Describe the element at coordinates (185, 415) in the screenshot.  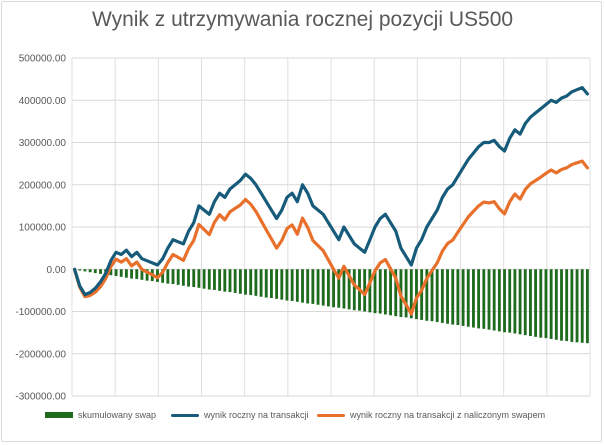
I see `legend-swatch-result` at that location.